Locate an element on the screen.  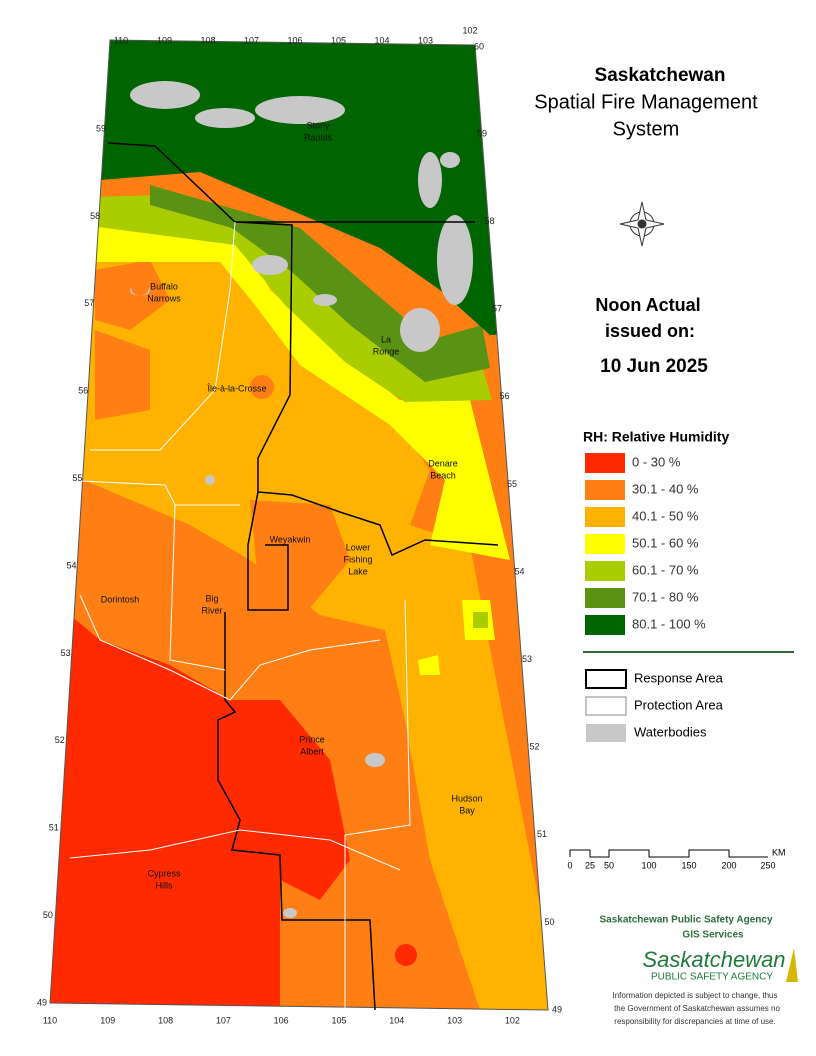
place-label: Big is located at coordinates (211, 598).